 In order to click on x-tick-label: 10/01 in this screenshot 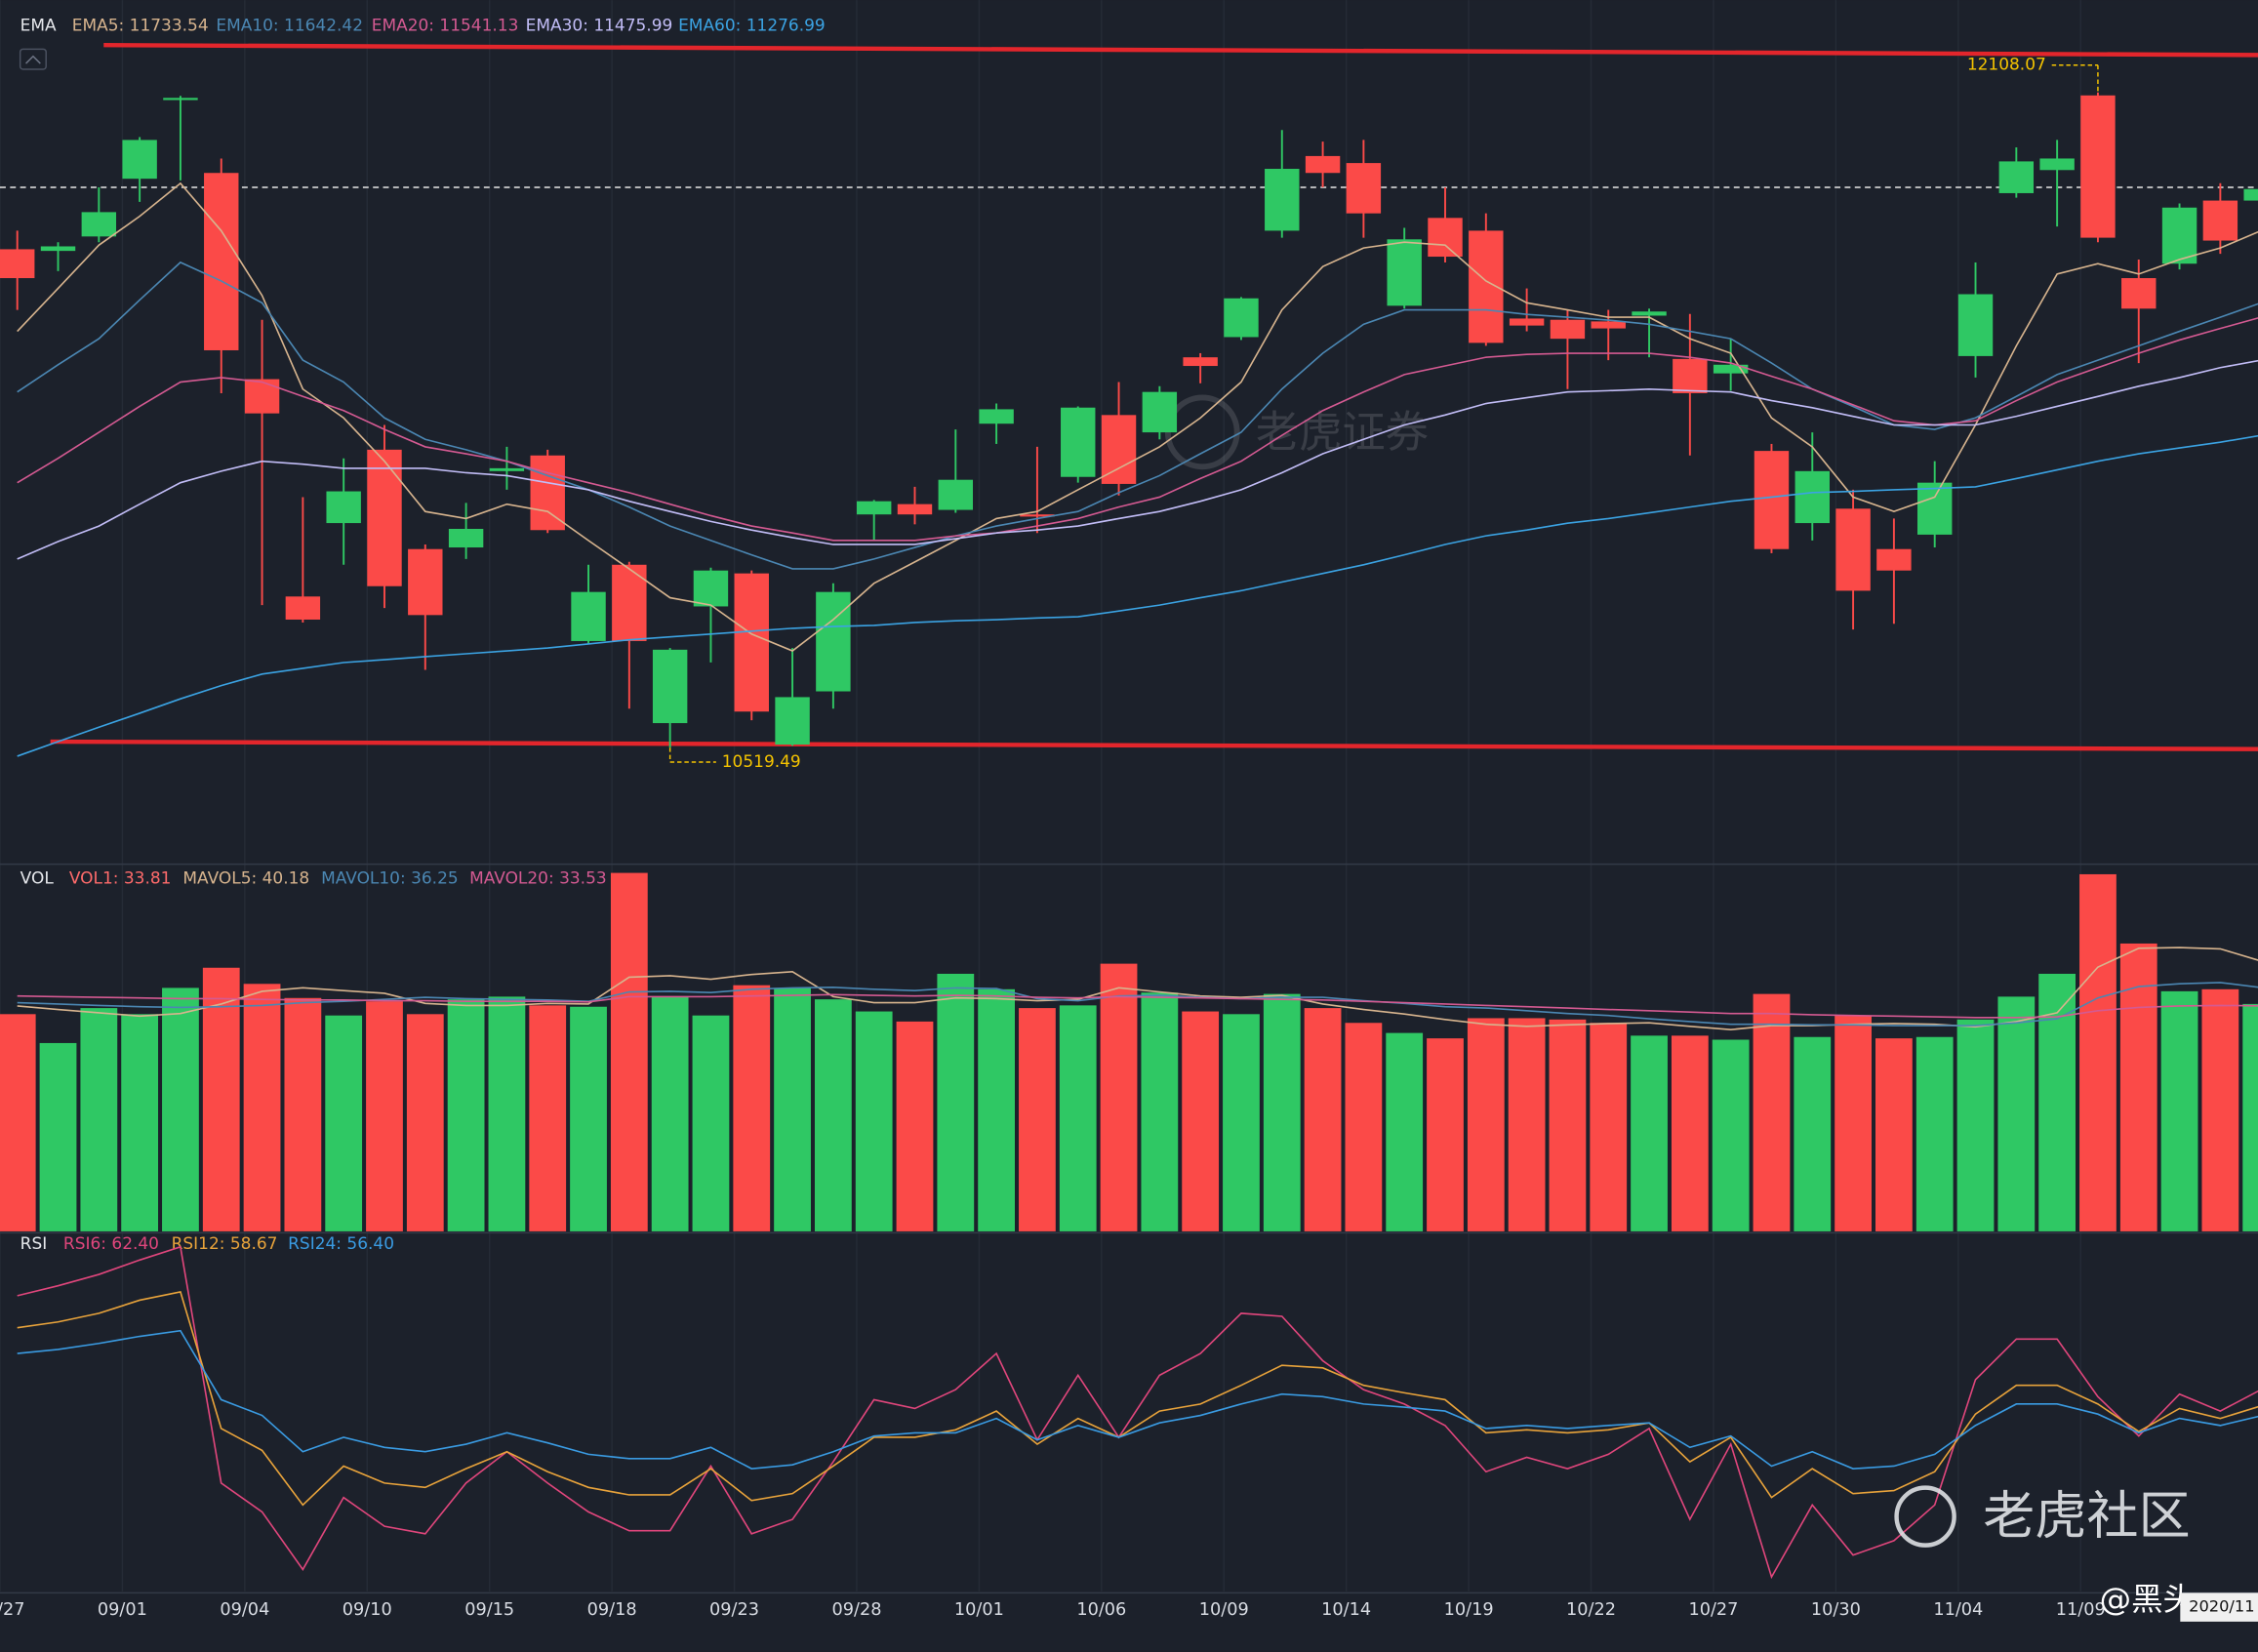, I will do `click(979, 1610)`.